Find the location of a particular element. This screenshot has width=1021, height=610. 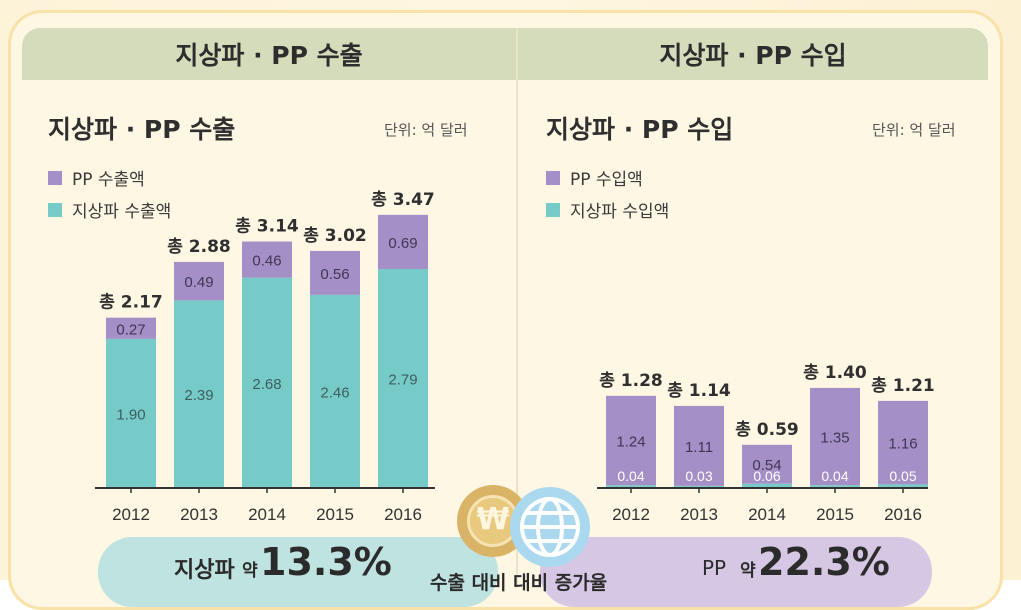

summary-center-text: 수출 대비 대비 증가율 is located at coordinates (519, 583).